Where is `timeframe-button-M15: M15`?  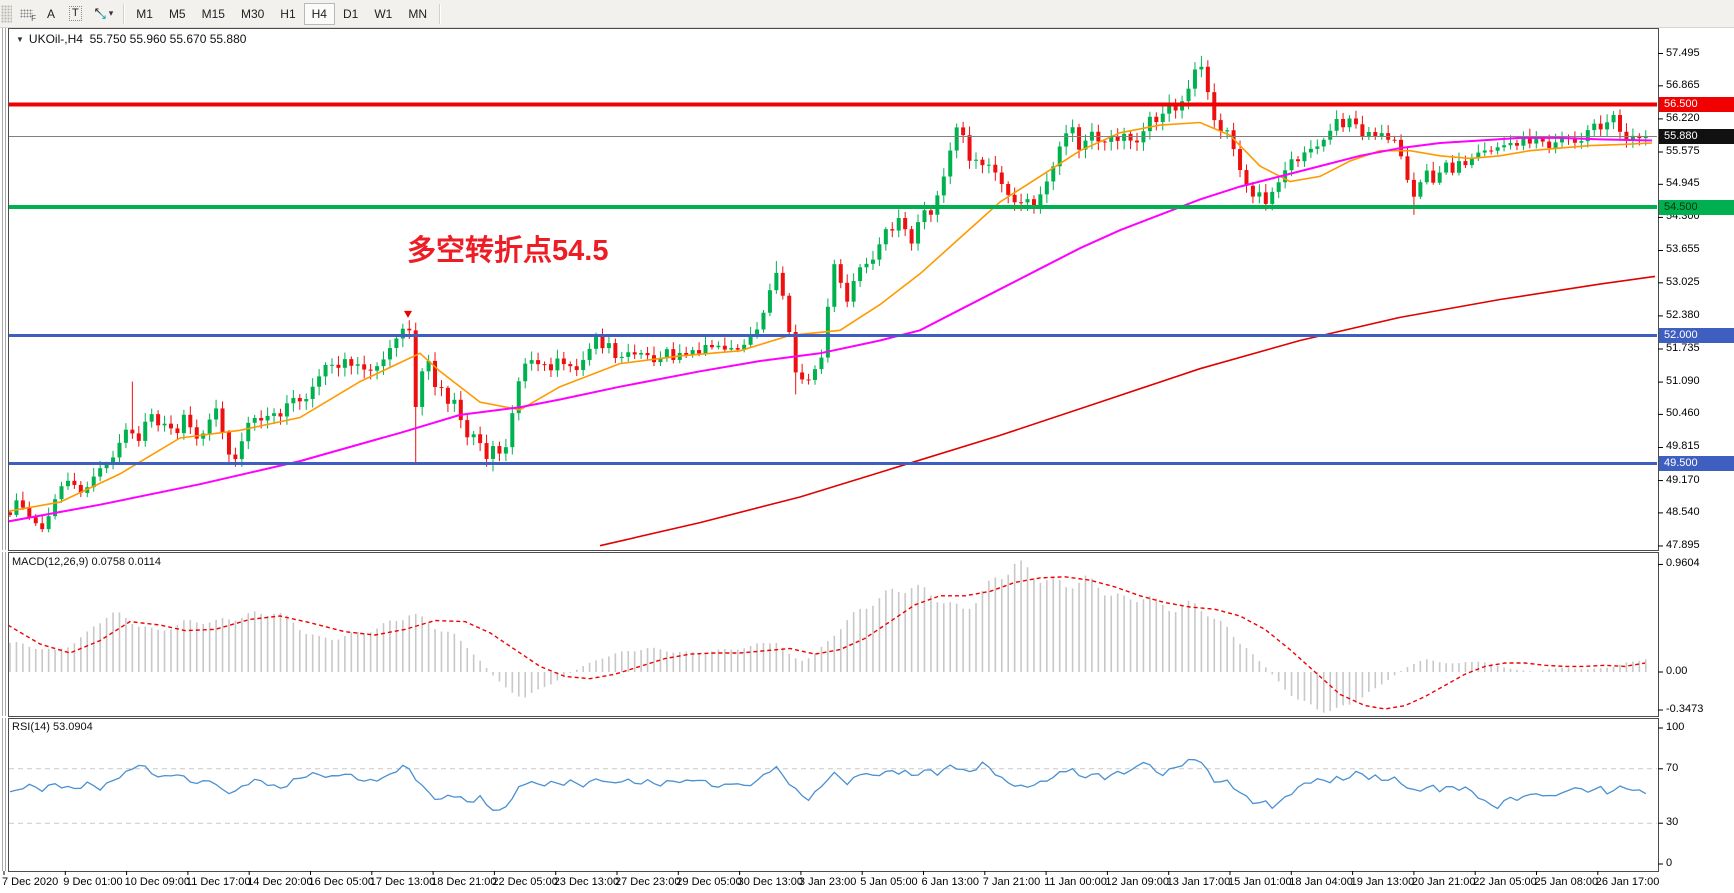
timeframe-button-M15: M15 is located at coordinates (213, 14).